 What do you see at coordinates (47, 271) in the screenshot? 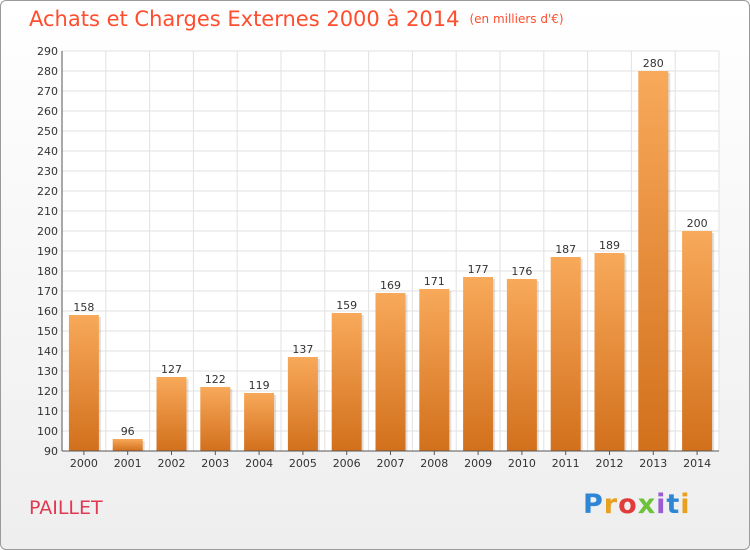
I see `y-tick-label: 180` at bounding box center [47, 271].